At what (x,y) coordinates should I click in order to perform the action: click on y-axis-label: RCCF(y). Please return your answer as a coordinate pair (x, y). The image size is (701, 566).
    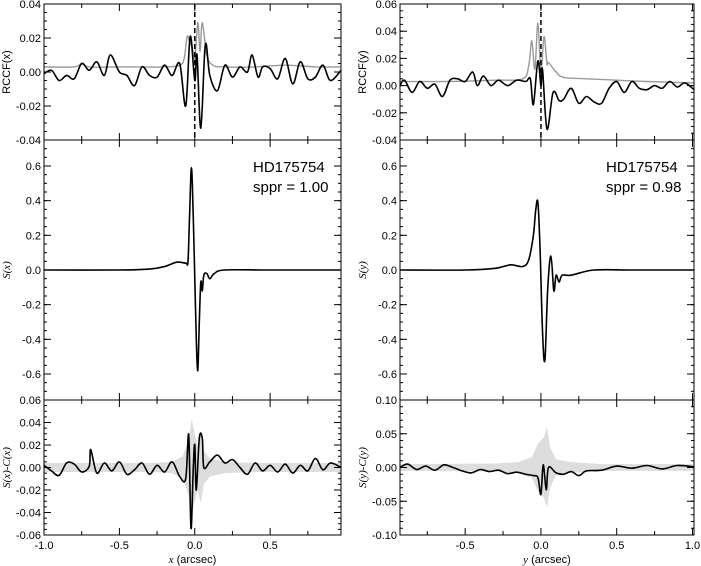
    Looking at the image, I should click on (363, 71).